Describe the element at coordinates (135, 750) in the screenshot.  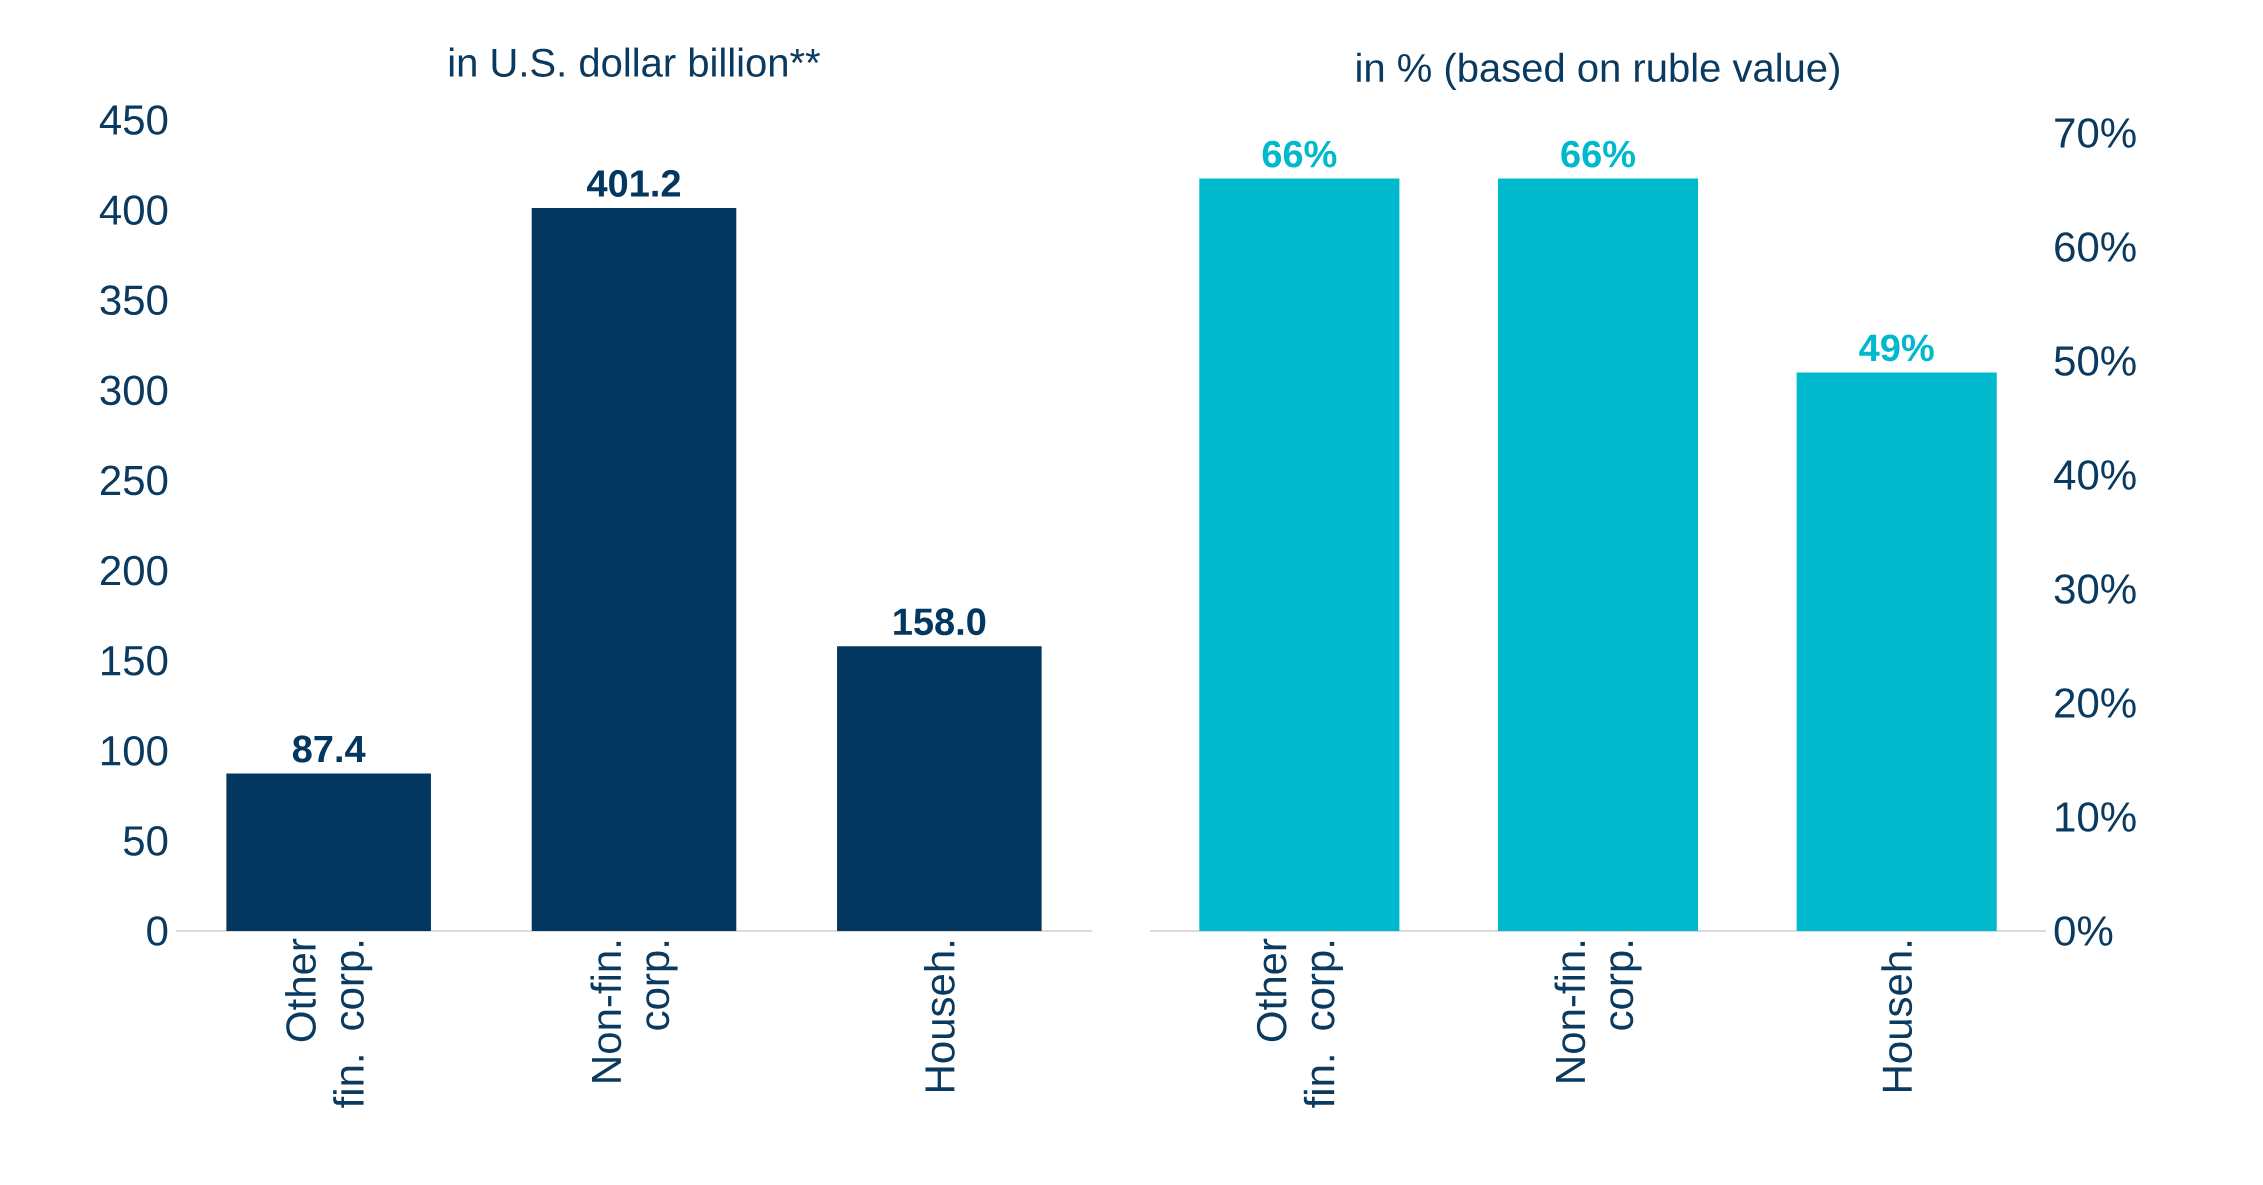
I see `y-tick-label: 100` at that location.